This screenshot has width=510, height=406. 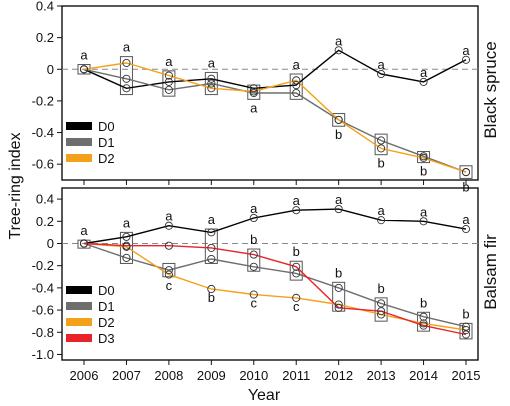 What do you see at coordinates (45, 221) in the screenshot?
I see `y-tick-label: 0.2` at bounding box center [45, 221].